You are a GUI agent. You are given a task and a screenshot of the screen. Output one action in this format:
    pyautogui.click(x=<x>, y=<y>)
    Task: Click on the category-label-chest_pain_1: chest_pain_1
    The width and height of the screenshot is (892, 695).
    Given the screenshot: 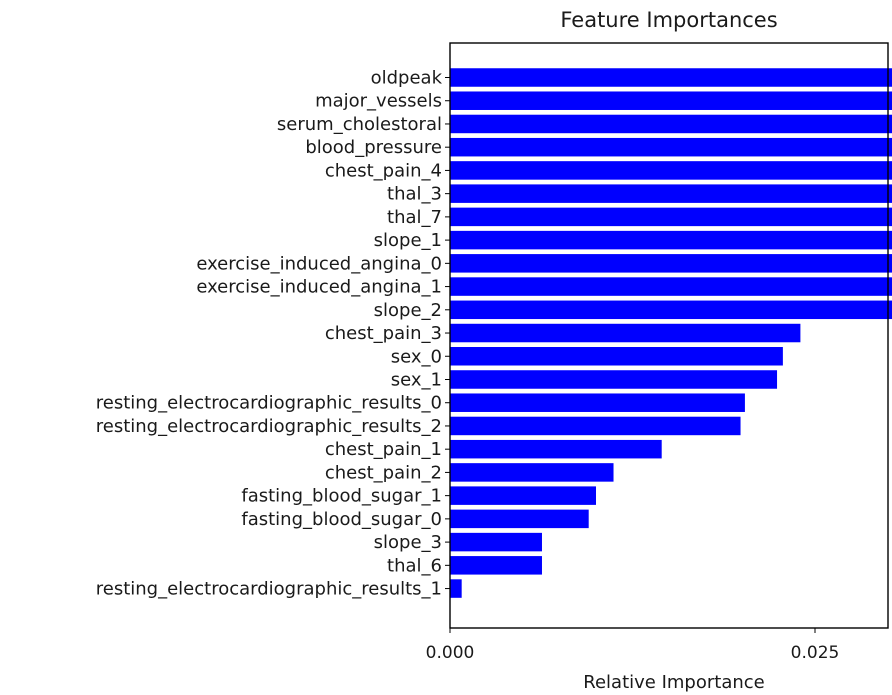 What is the action you would take?
    pyautogui.click(x=383, y=449)
    